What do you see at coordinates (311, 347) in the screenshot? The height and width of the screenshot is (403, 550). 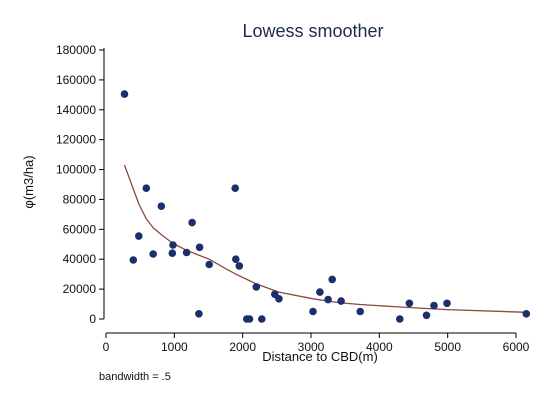 I see `x-tick-label: 3000` at bounding box center [311, 347].